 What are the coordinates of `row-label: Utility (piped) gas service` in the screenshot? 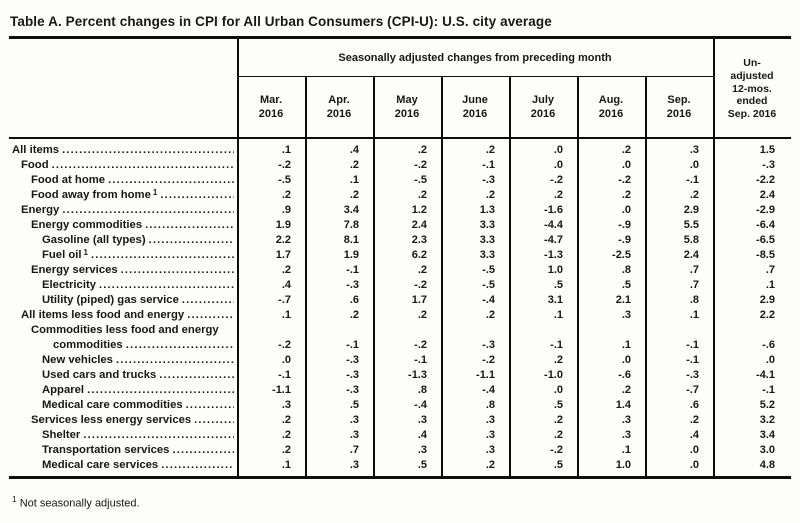 It's located at (110, 300).